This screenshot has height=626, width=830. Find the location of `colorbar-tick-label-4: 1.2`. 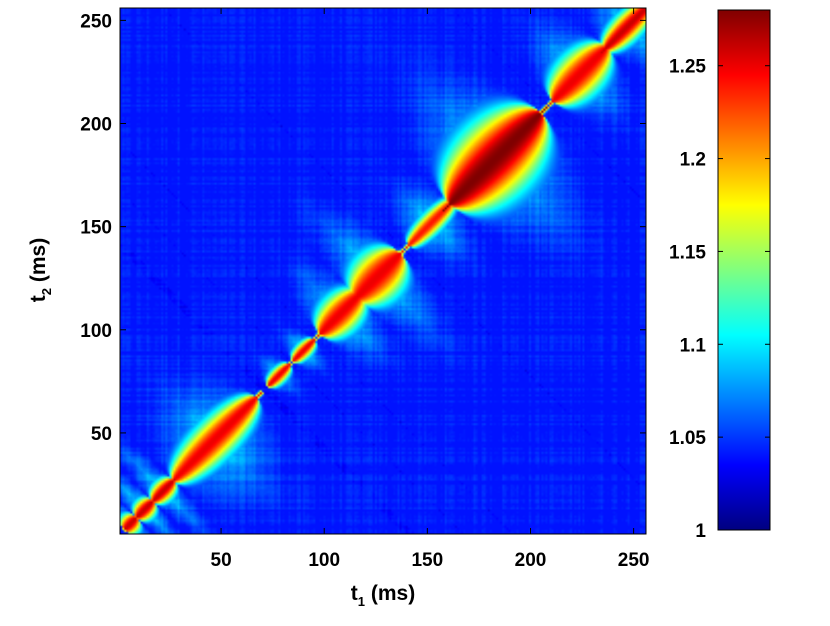

colorbar-tick-label-4: 1.2 is located at coordinates (693, 160).